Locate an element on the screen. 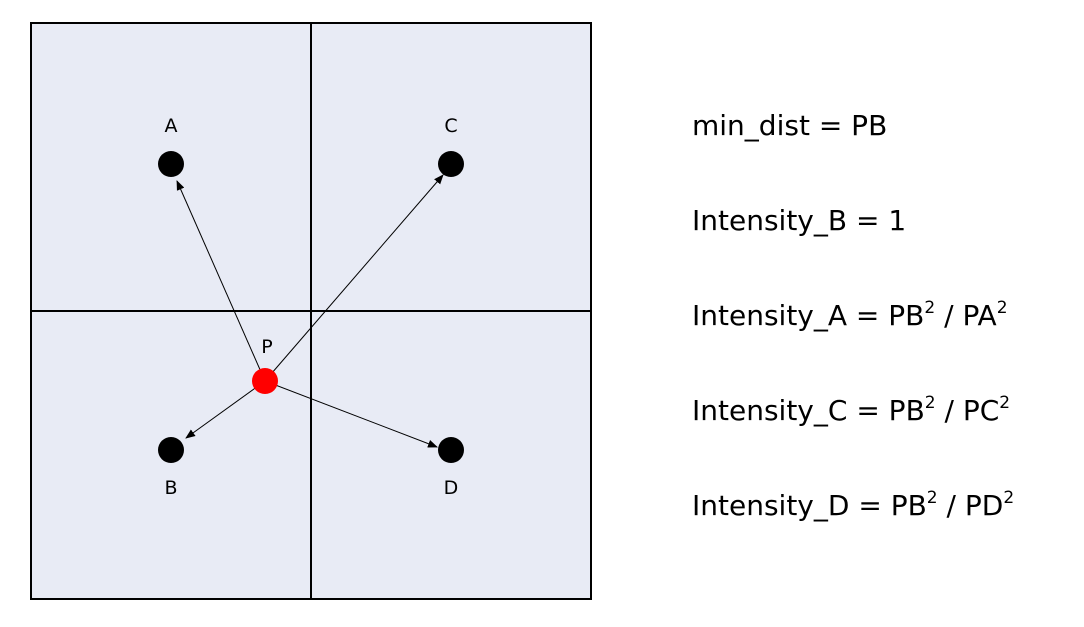  formula-intensity-a: Intensity_A = PB2 / PA2 is located at coordinates (884, 337).